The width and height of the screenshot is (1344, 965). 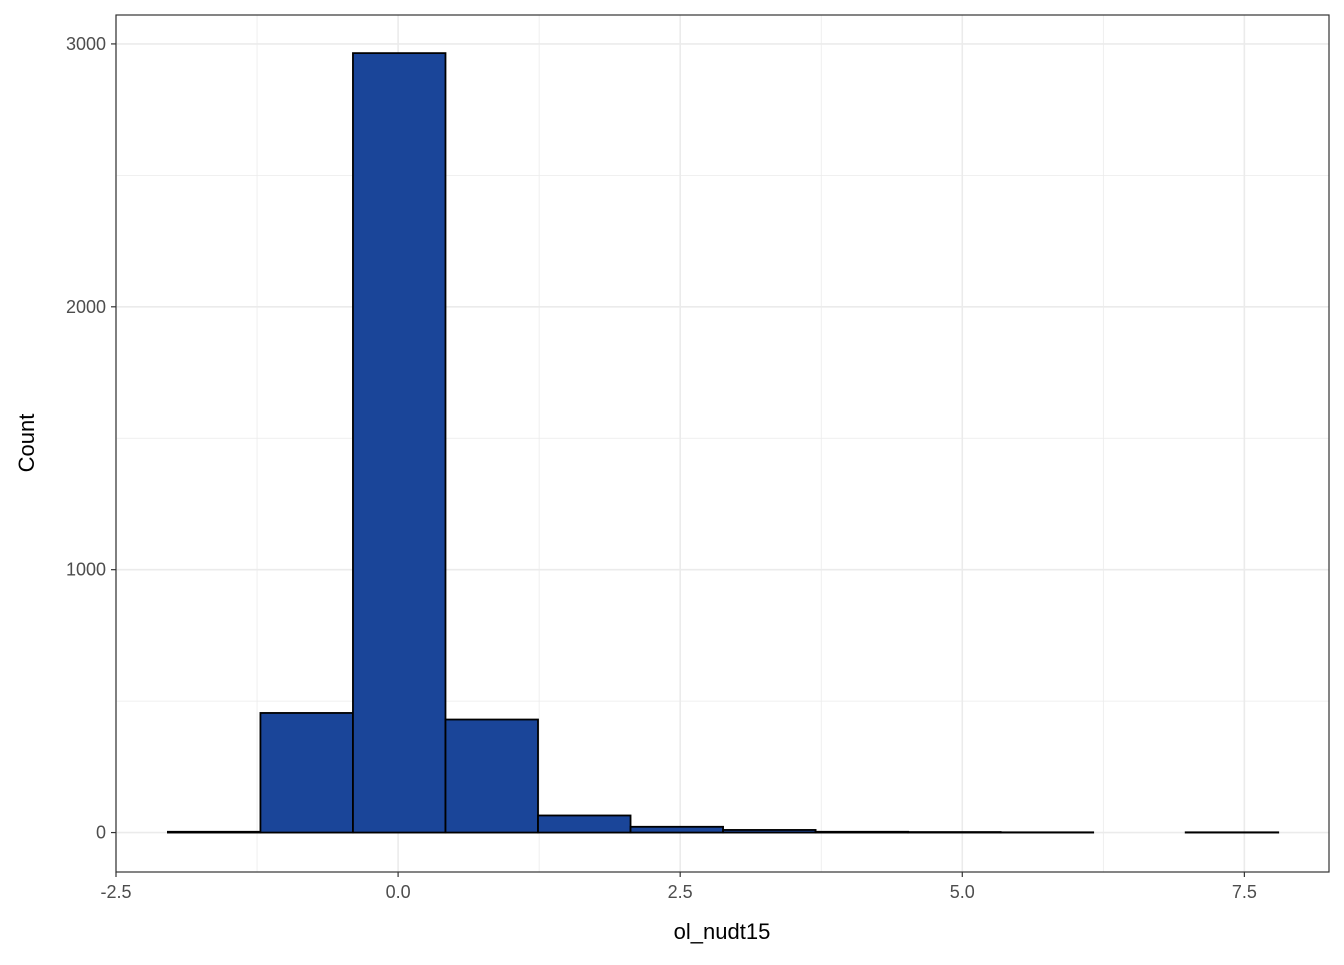 What do you see at coordinates (115, 892) in the screenshot?
I see `x-tick-label: -2.5` at bounding box center [115, 892].